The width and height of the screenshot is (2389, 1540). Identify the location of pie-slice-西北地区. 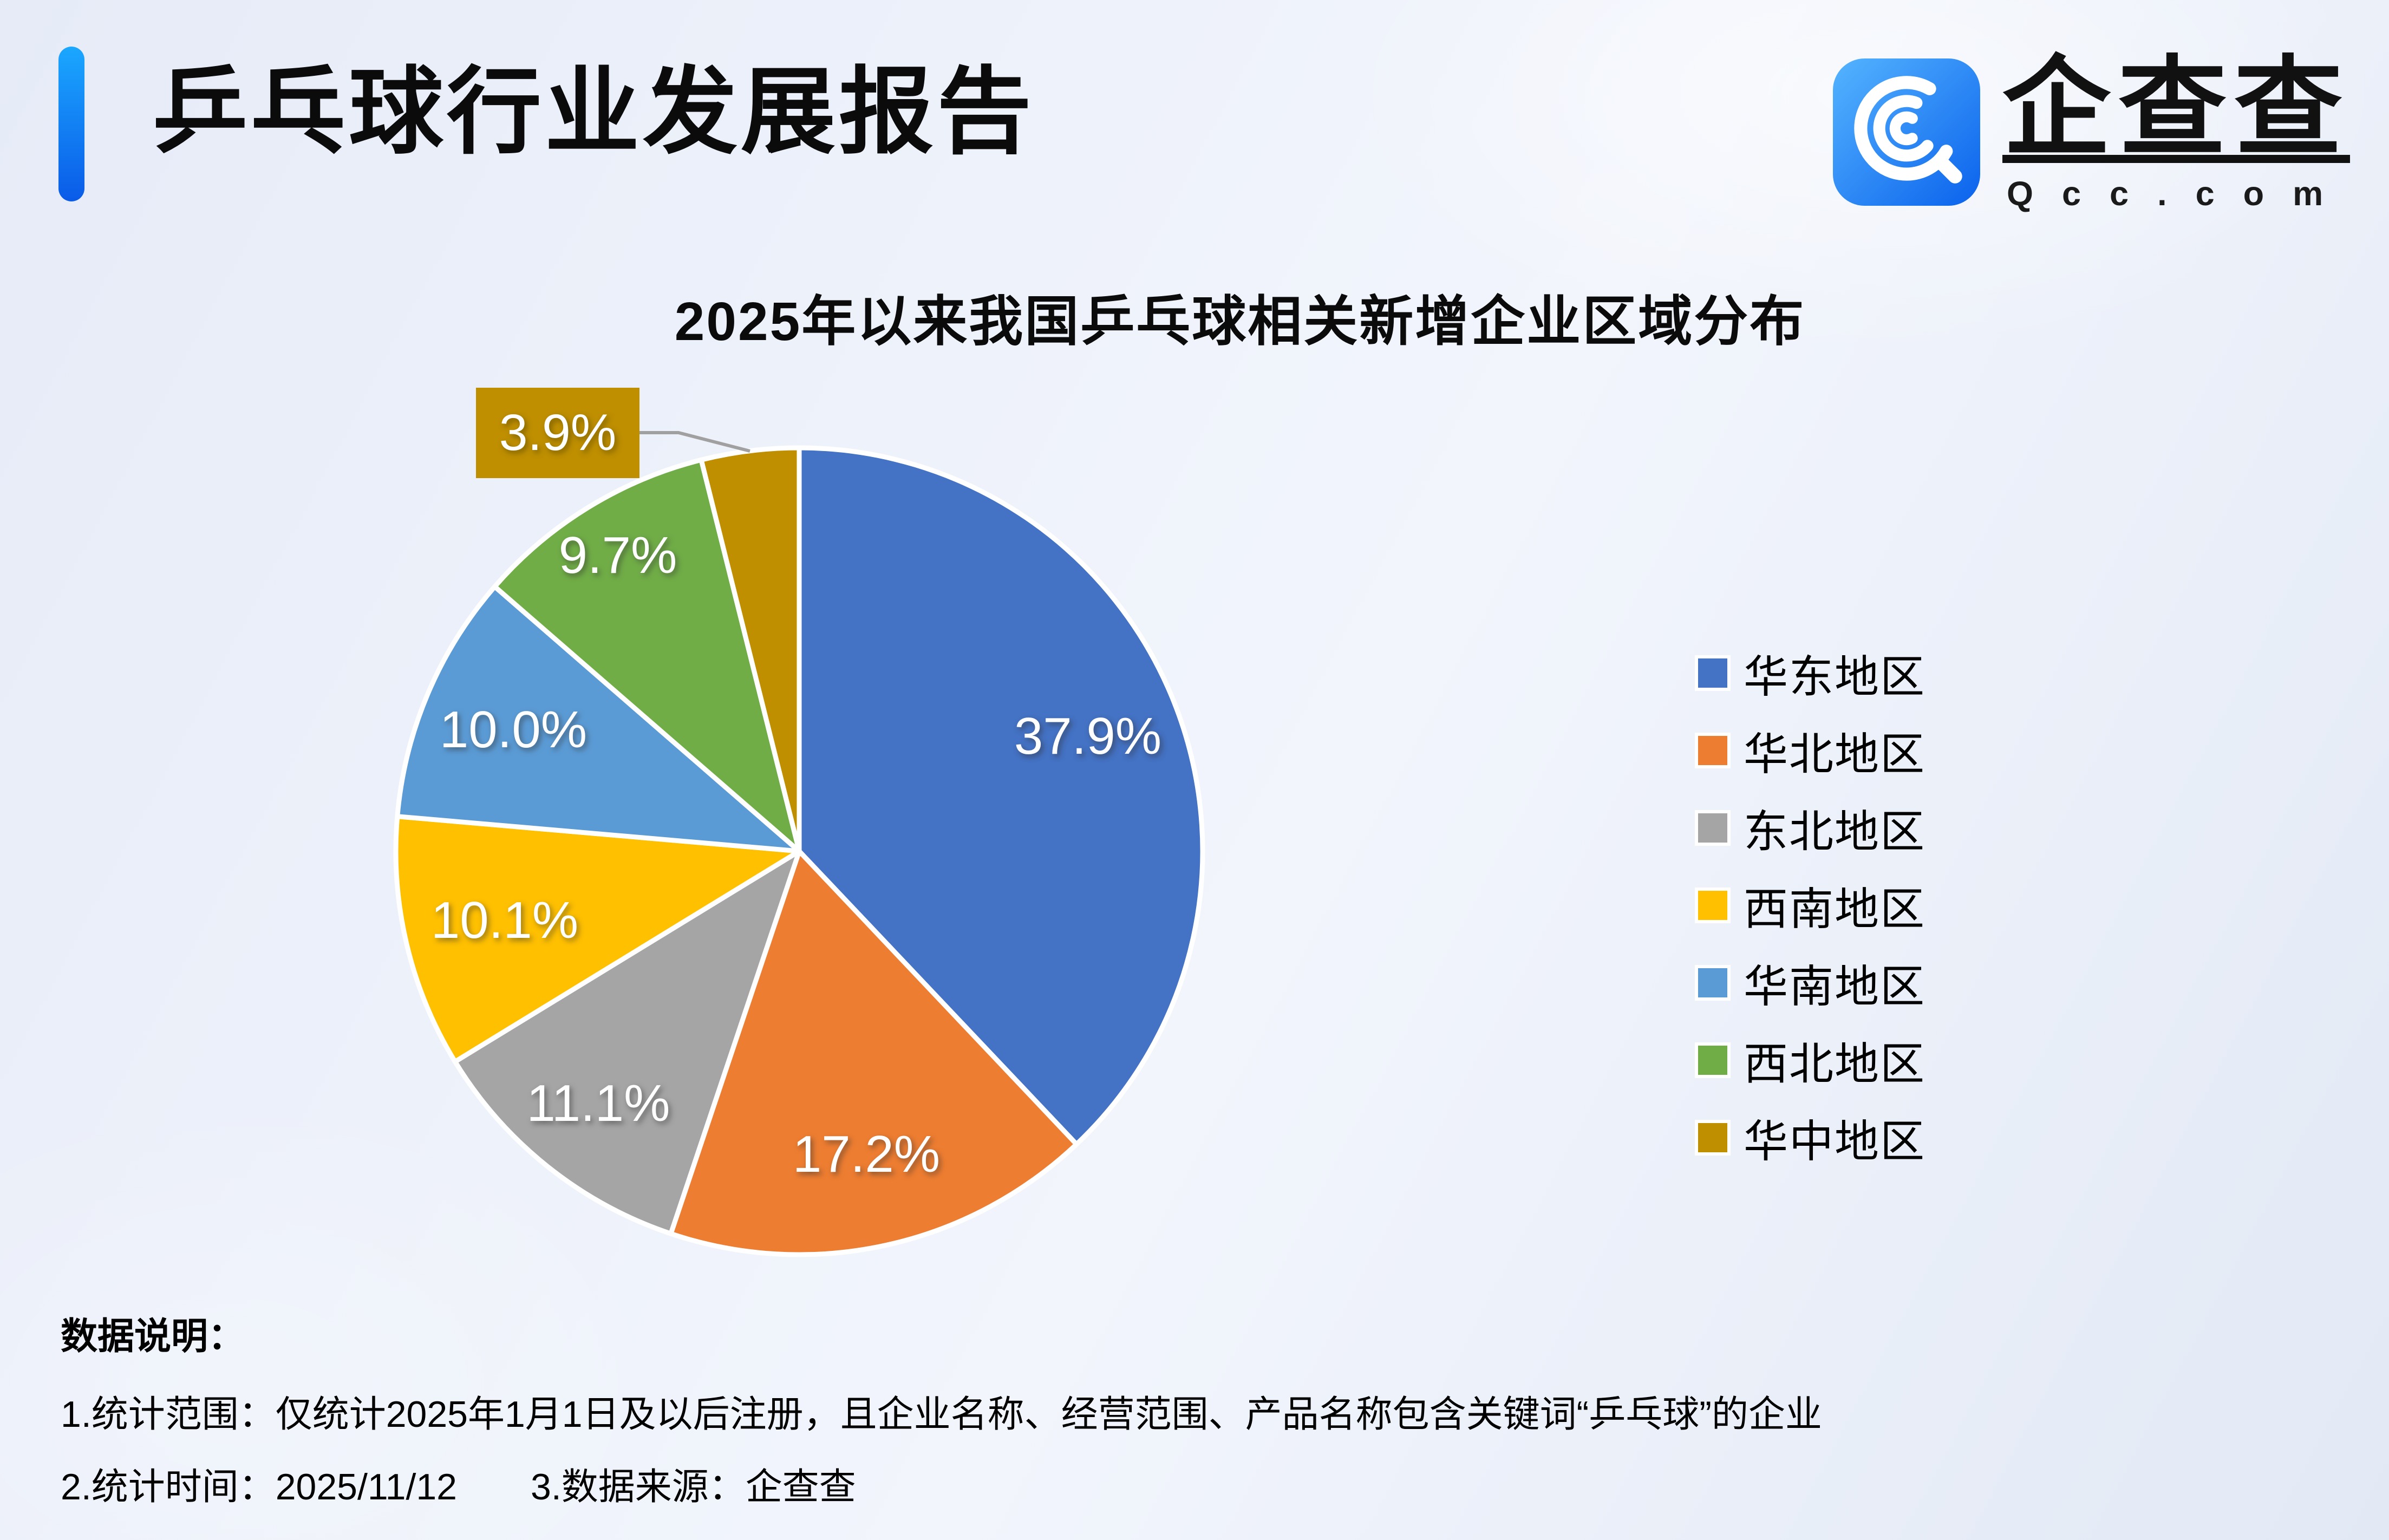
(647, 655).